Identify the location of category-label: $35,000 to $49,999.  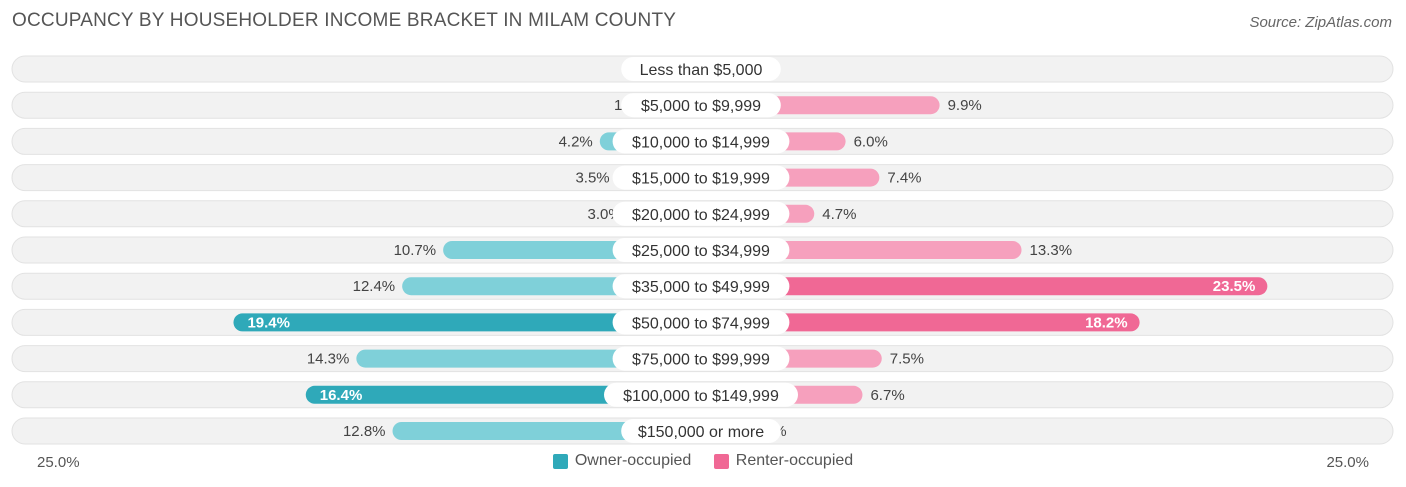
(701, 287).